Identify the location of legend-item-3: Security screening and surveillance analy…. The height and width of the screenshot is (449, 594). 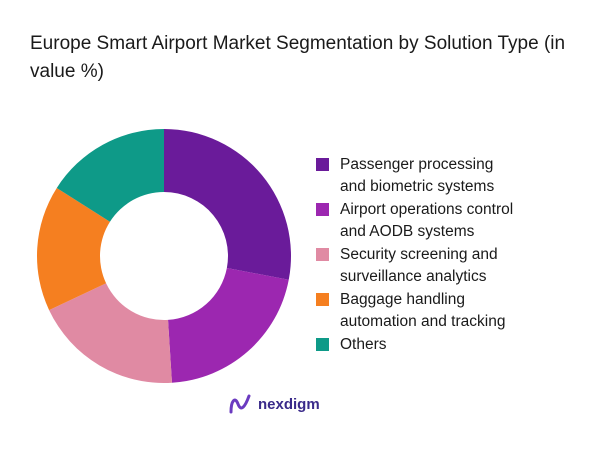
(451, 265).